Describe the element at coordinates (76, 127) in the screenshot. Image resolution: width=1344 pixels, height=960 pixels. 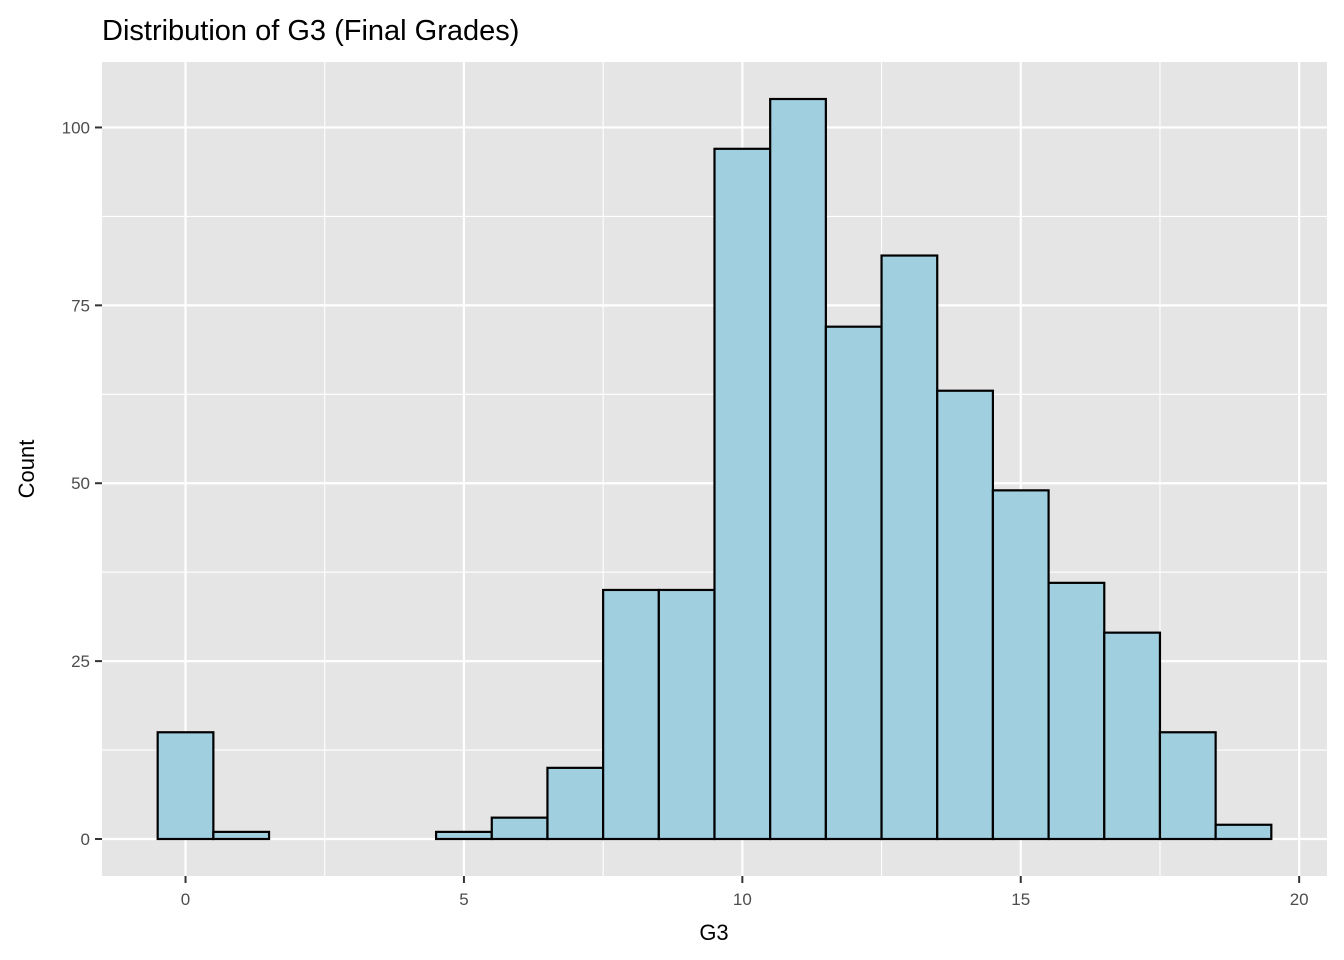
I see `y-tick-label: 100` at that location.